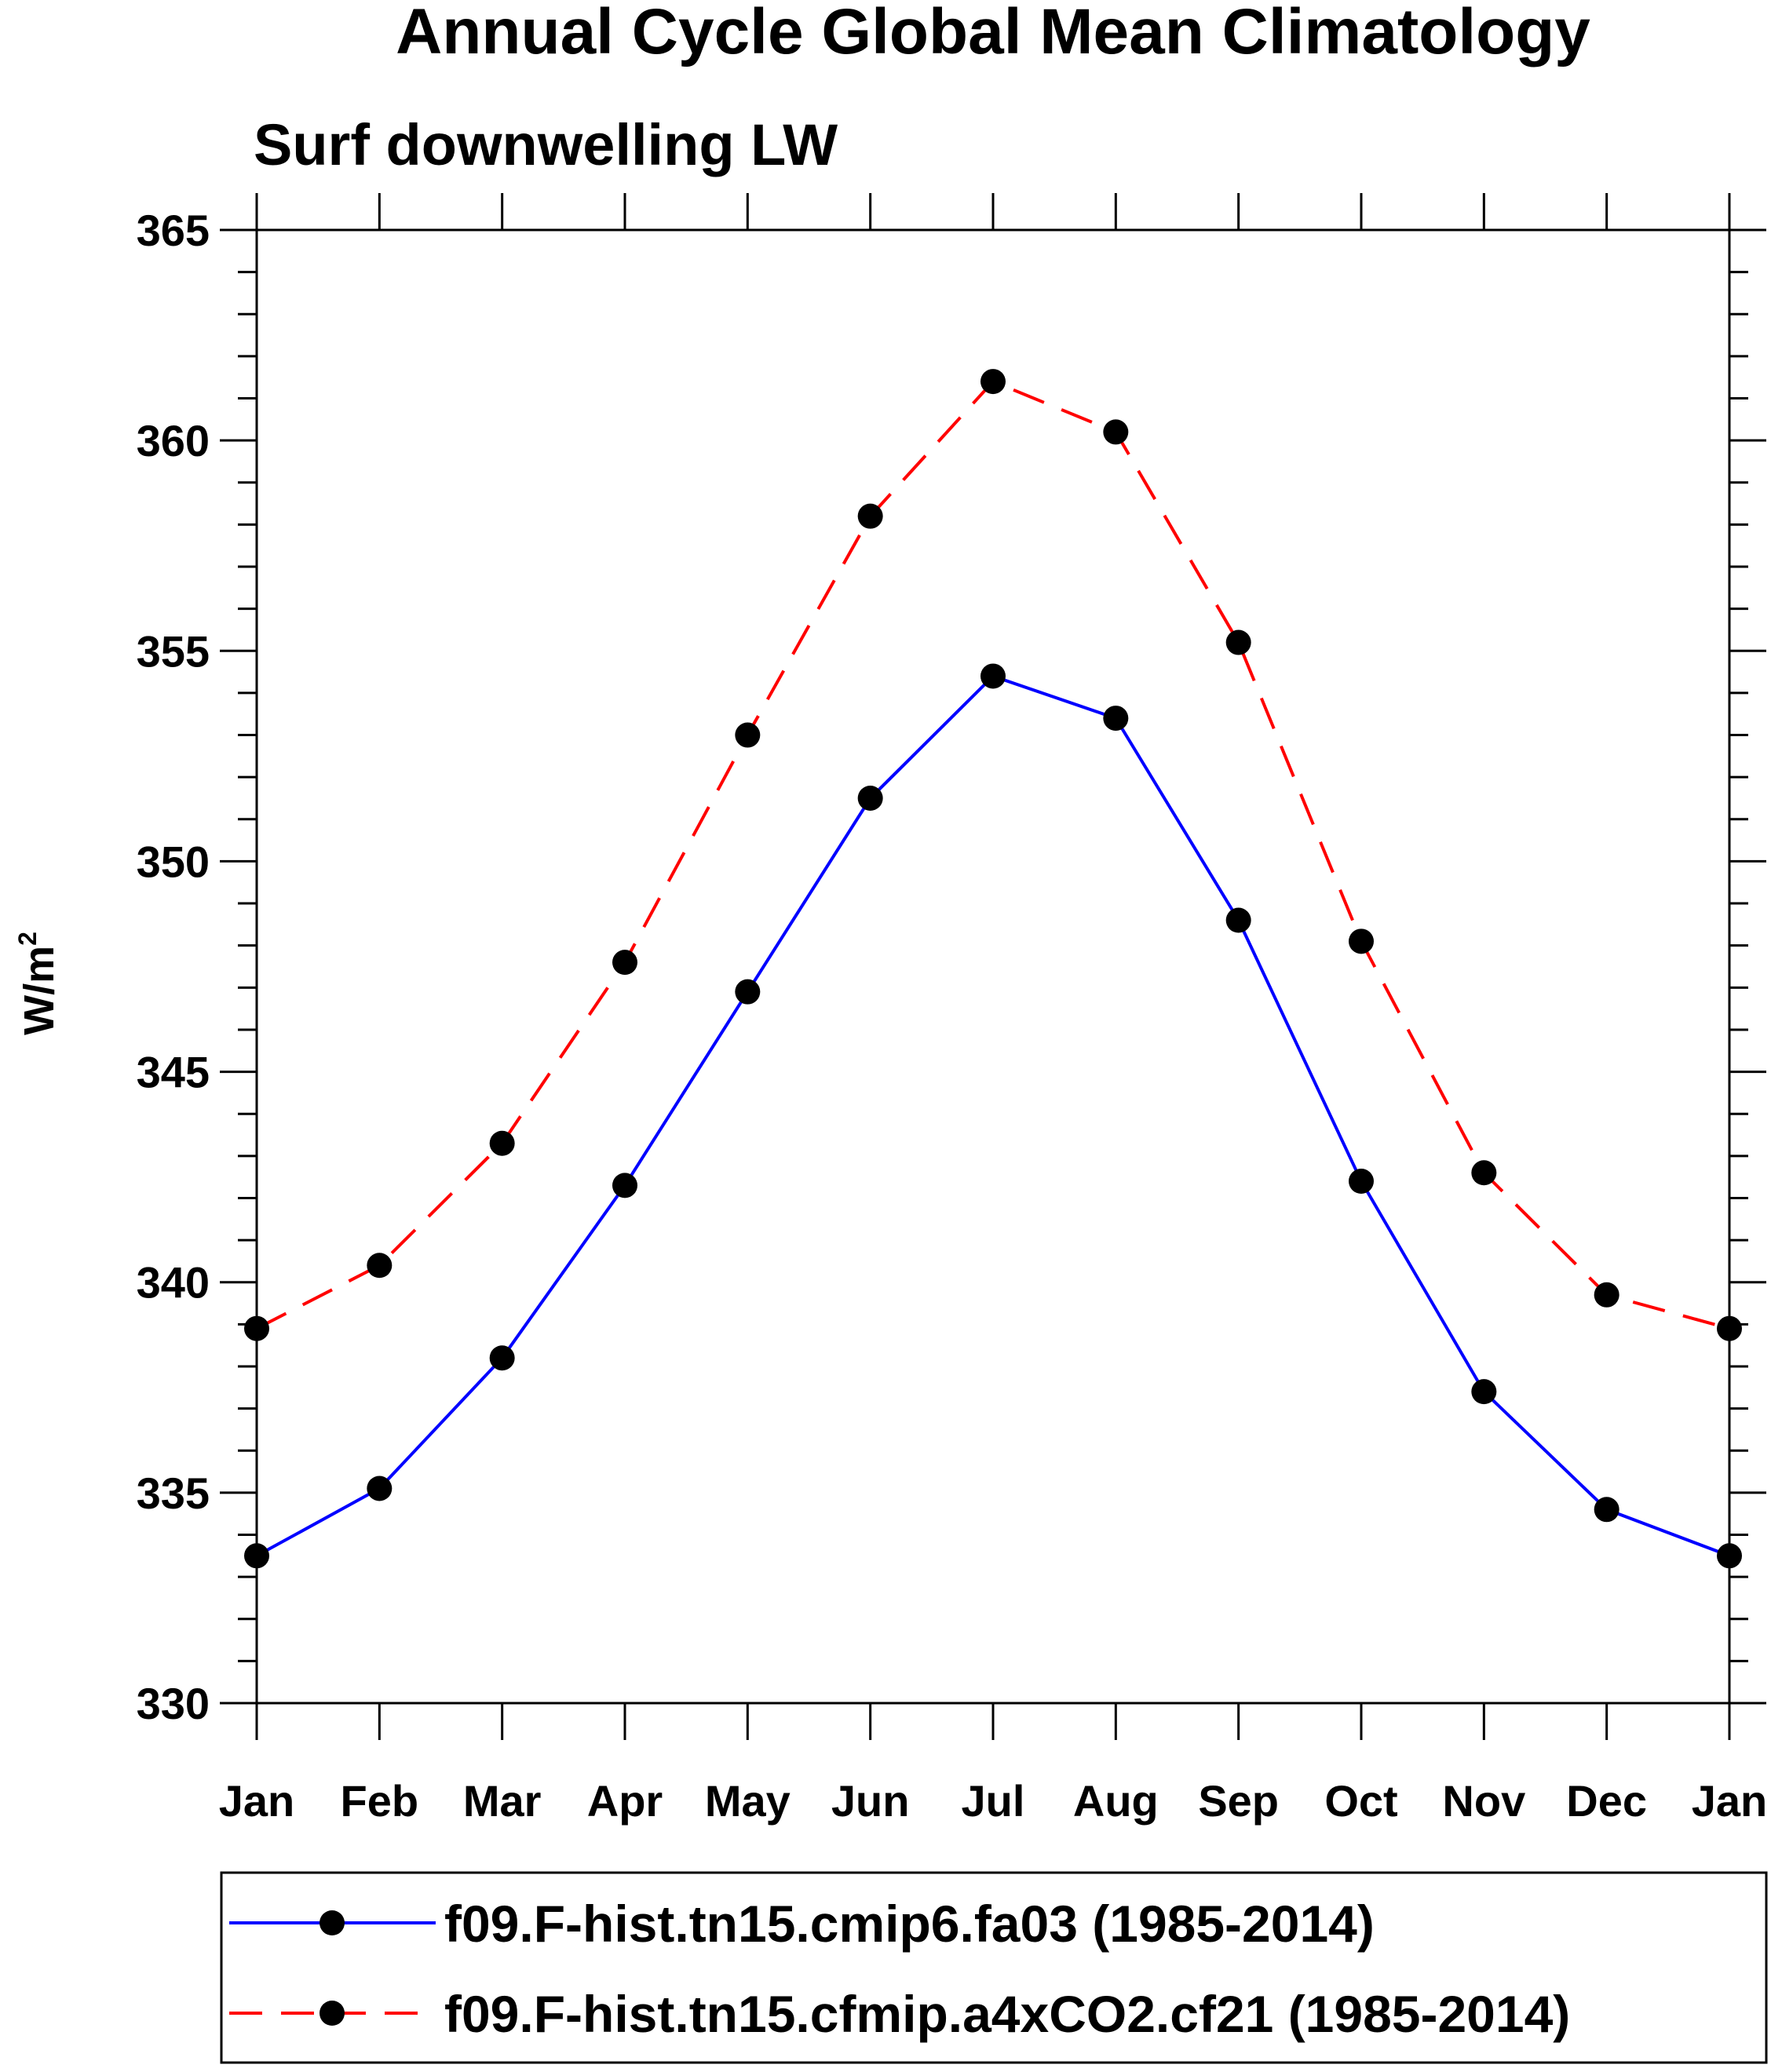  I want to click on chart-title: Annual Cycle Global Mean Climatology, so click(993, 33).